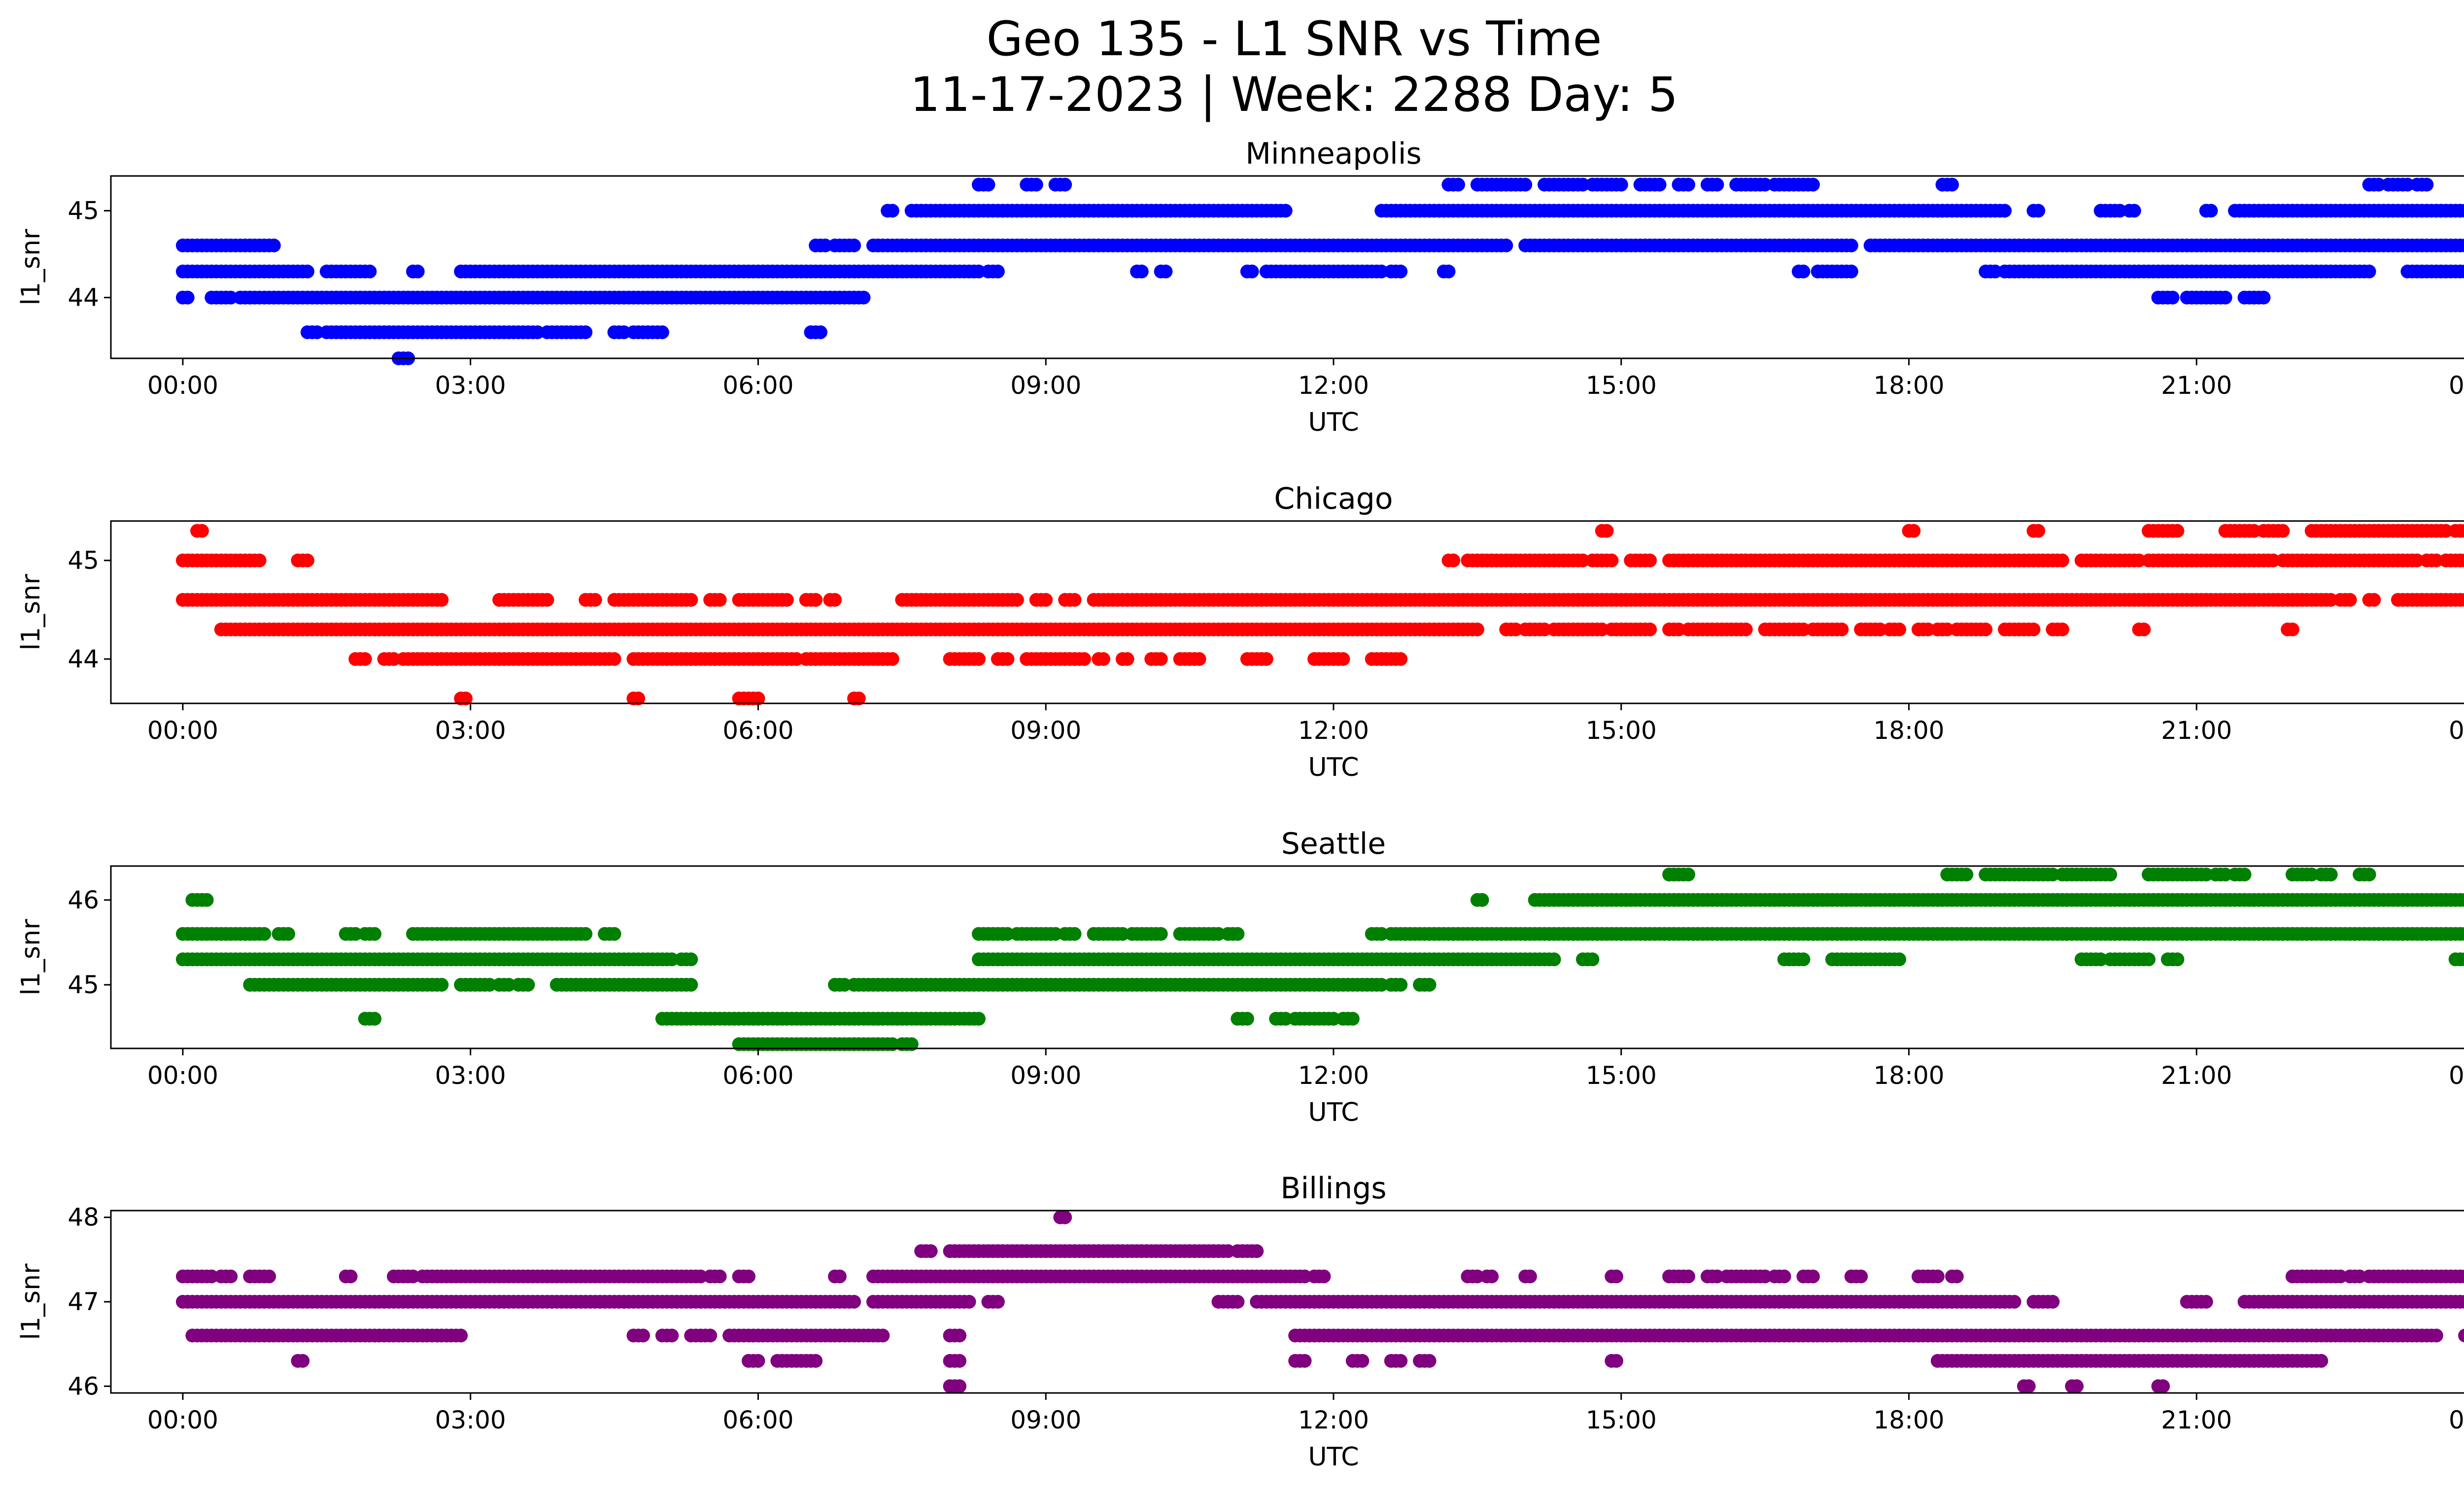  What do you see at coordinates (1908, 730) in the screenshot?
I see `x-tick-label: 18:00` at bounding box center [1908, 730].